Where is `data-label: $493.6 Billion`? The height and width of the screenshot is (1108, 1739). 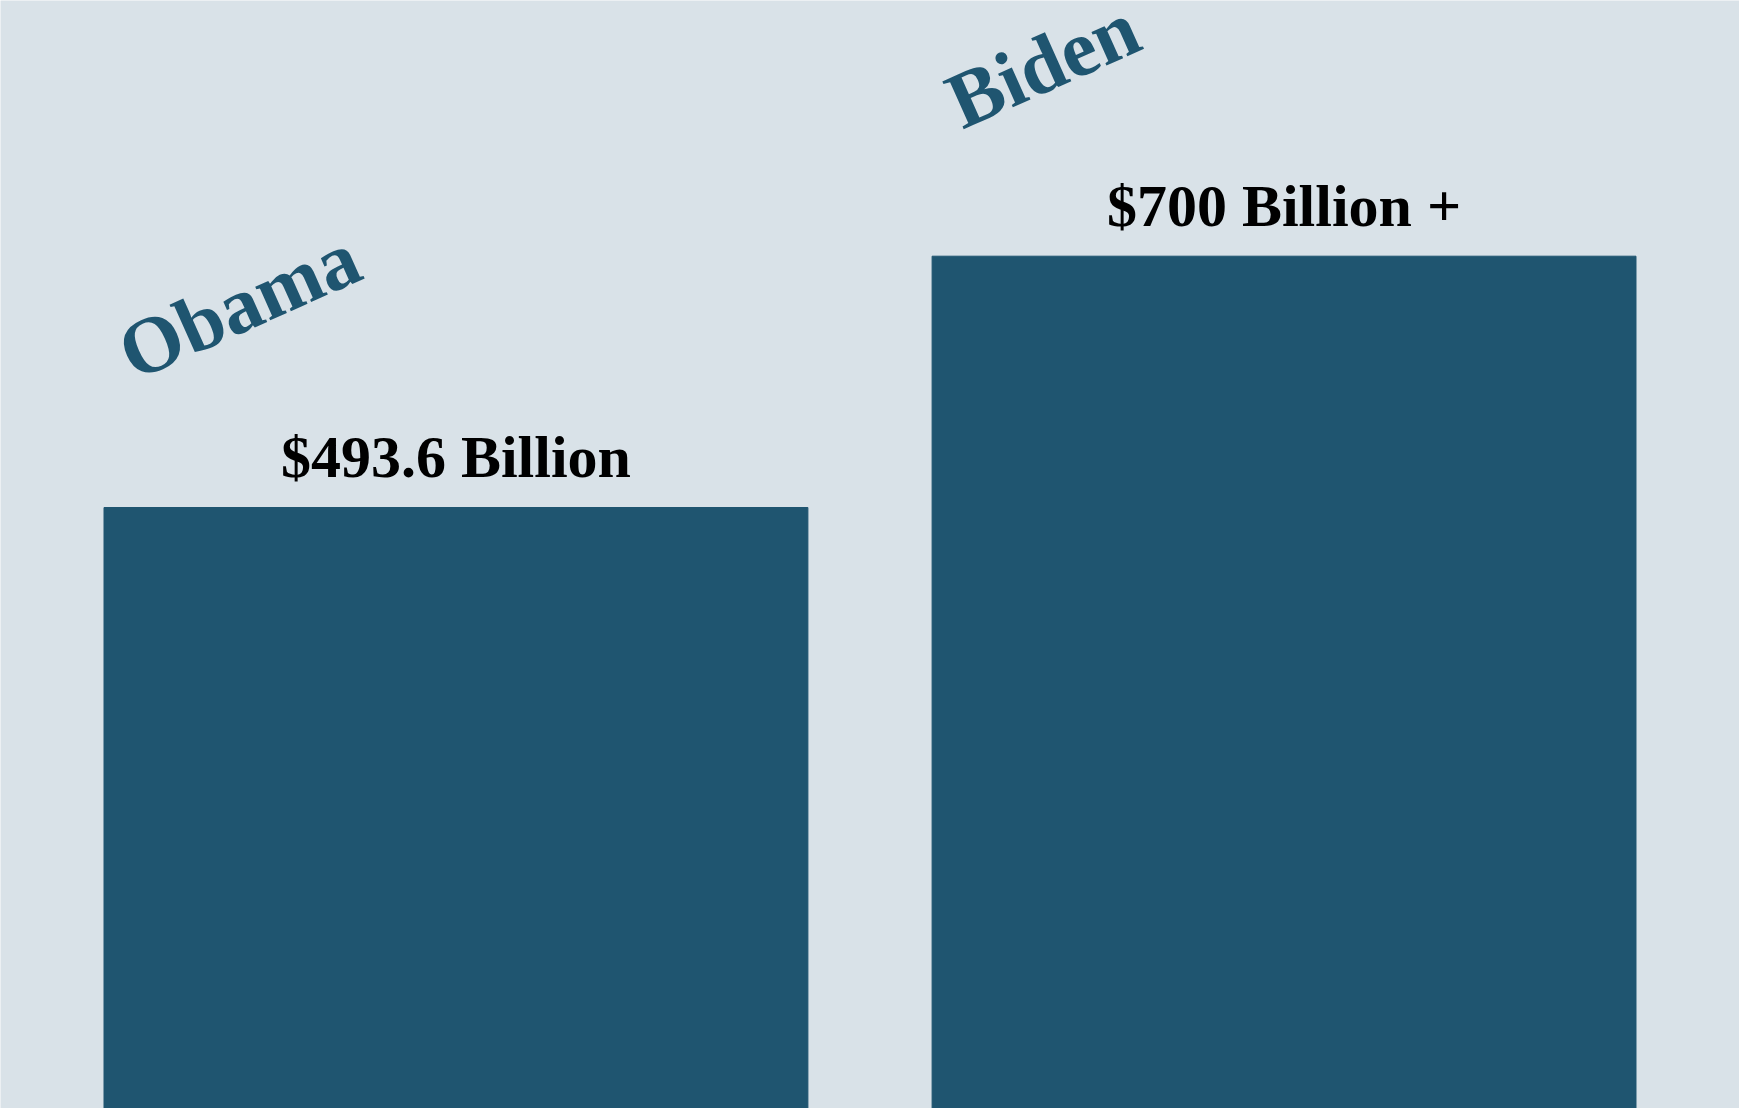
data-label: $493.6 Billion is located at coordinates (455, 457).